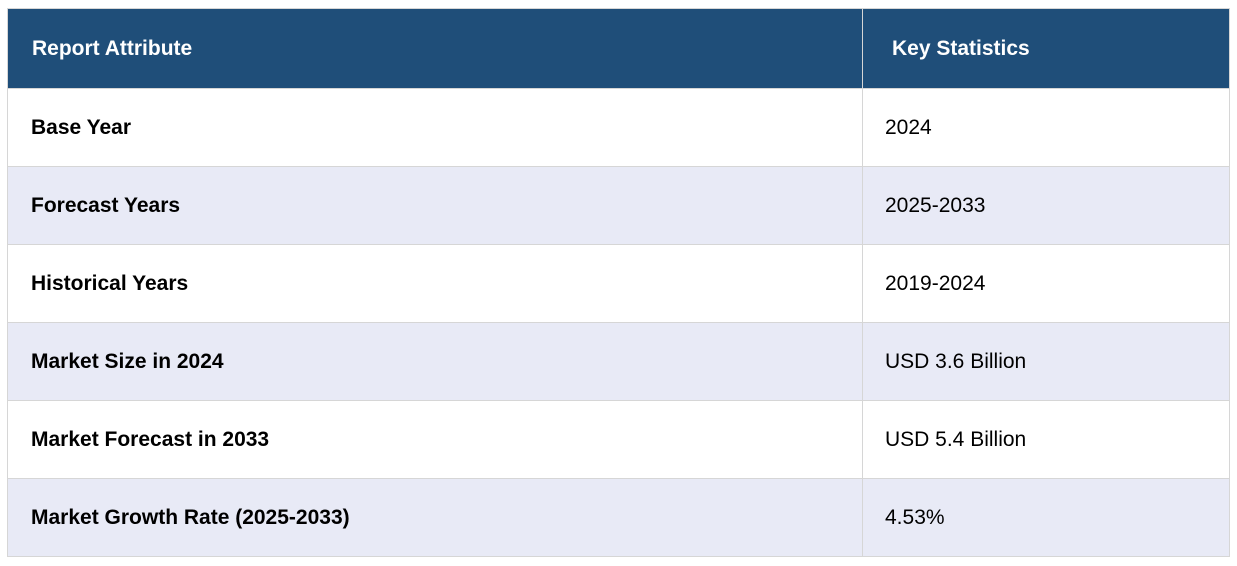 Image resolution: width=1237 pixels, height=566 pixels. I want to click on table-row: Market Size in 2024 USD 3.6 Billion, so click(618, 361).